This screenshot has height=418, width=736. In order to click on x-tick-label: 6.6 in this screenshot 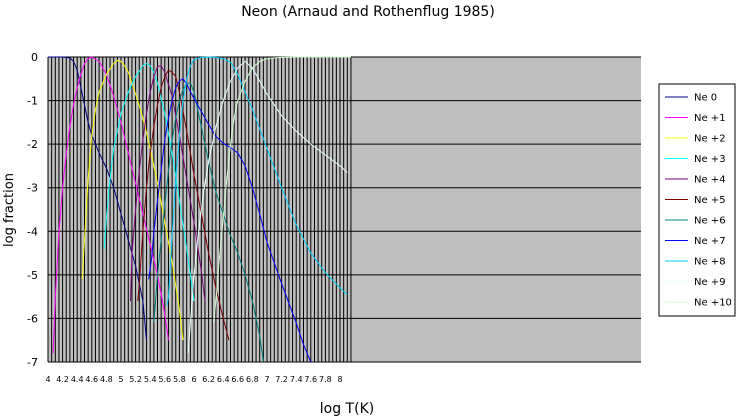, I will do `click(237, 379)`.